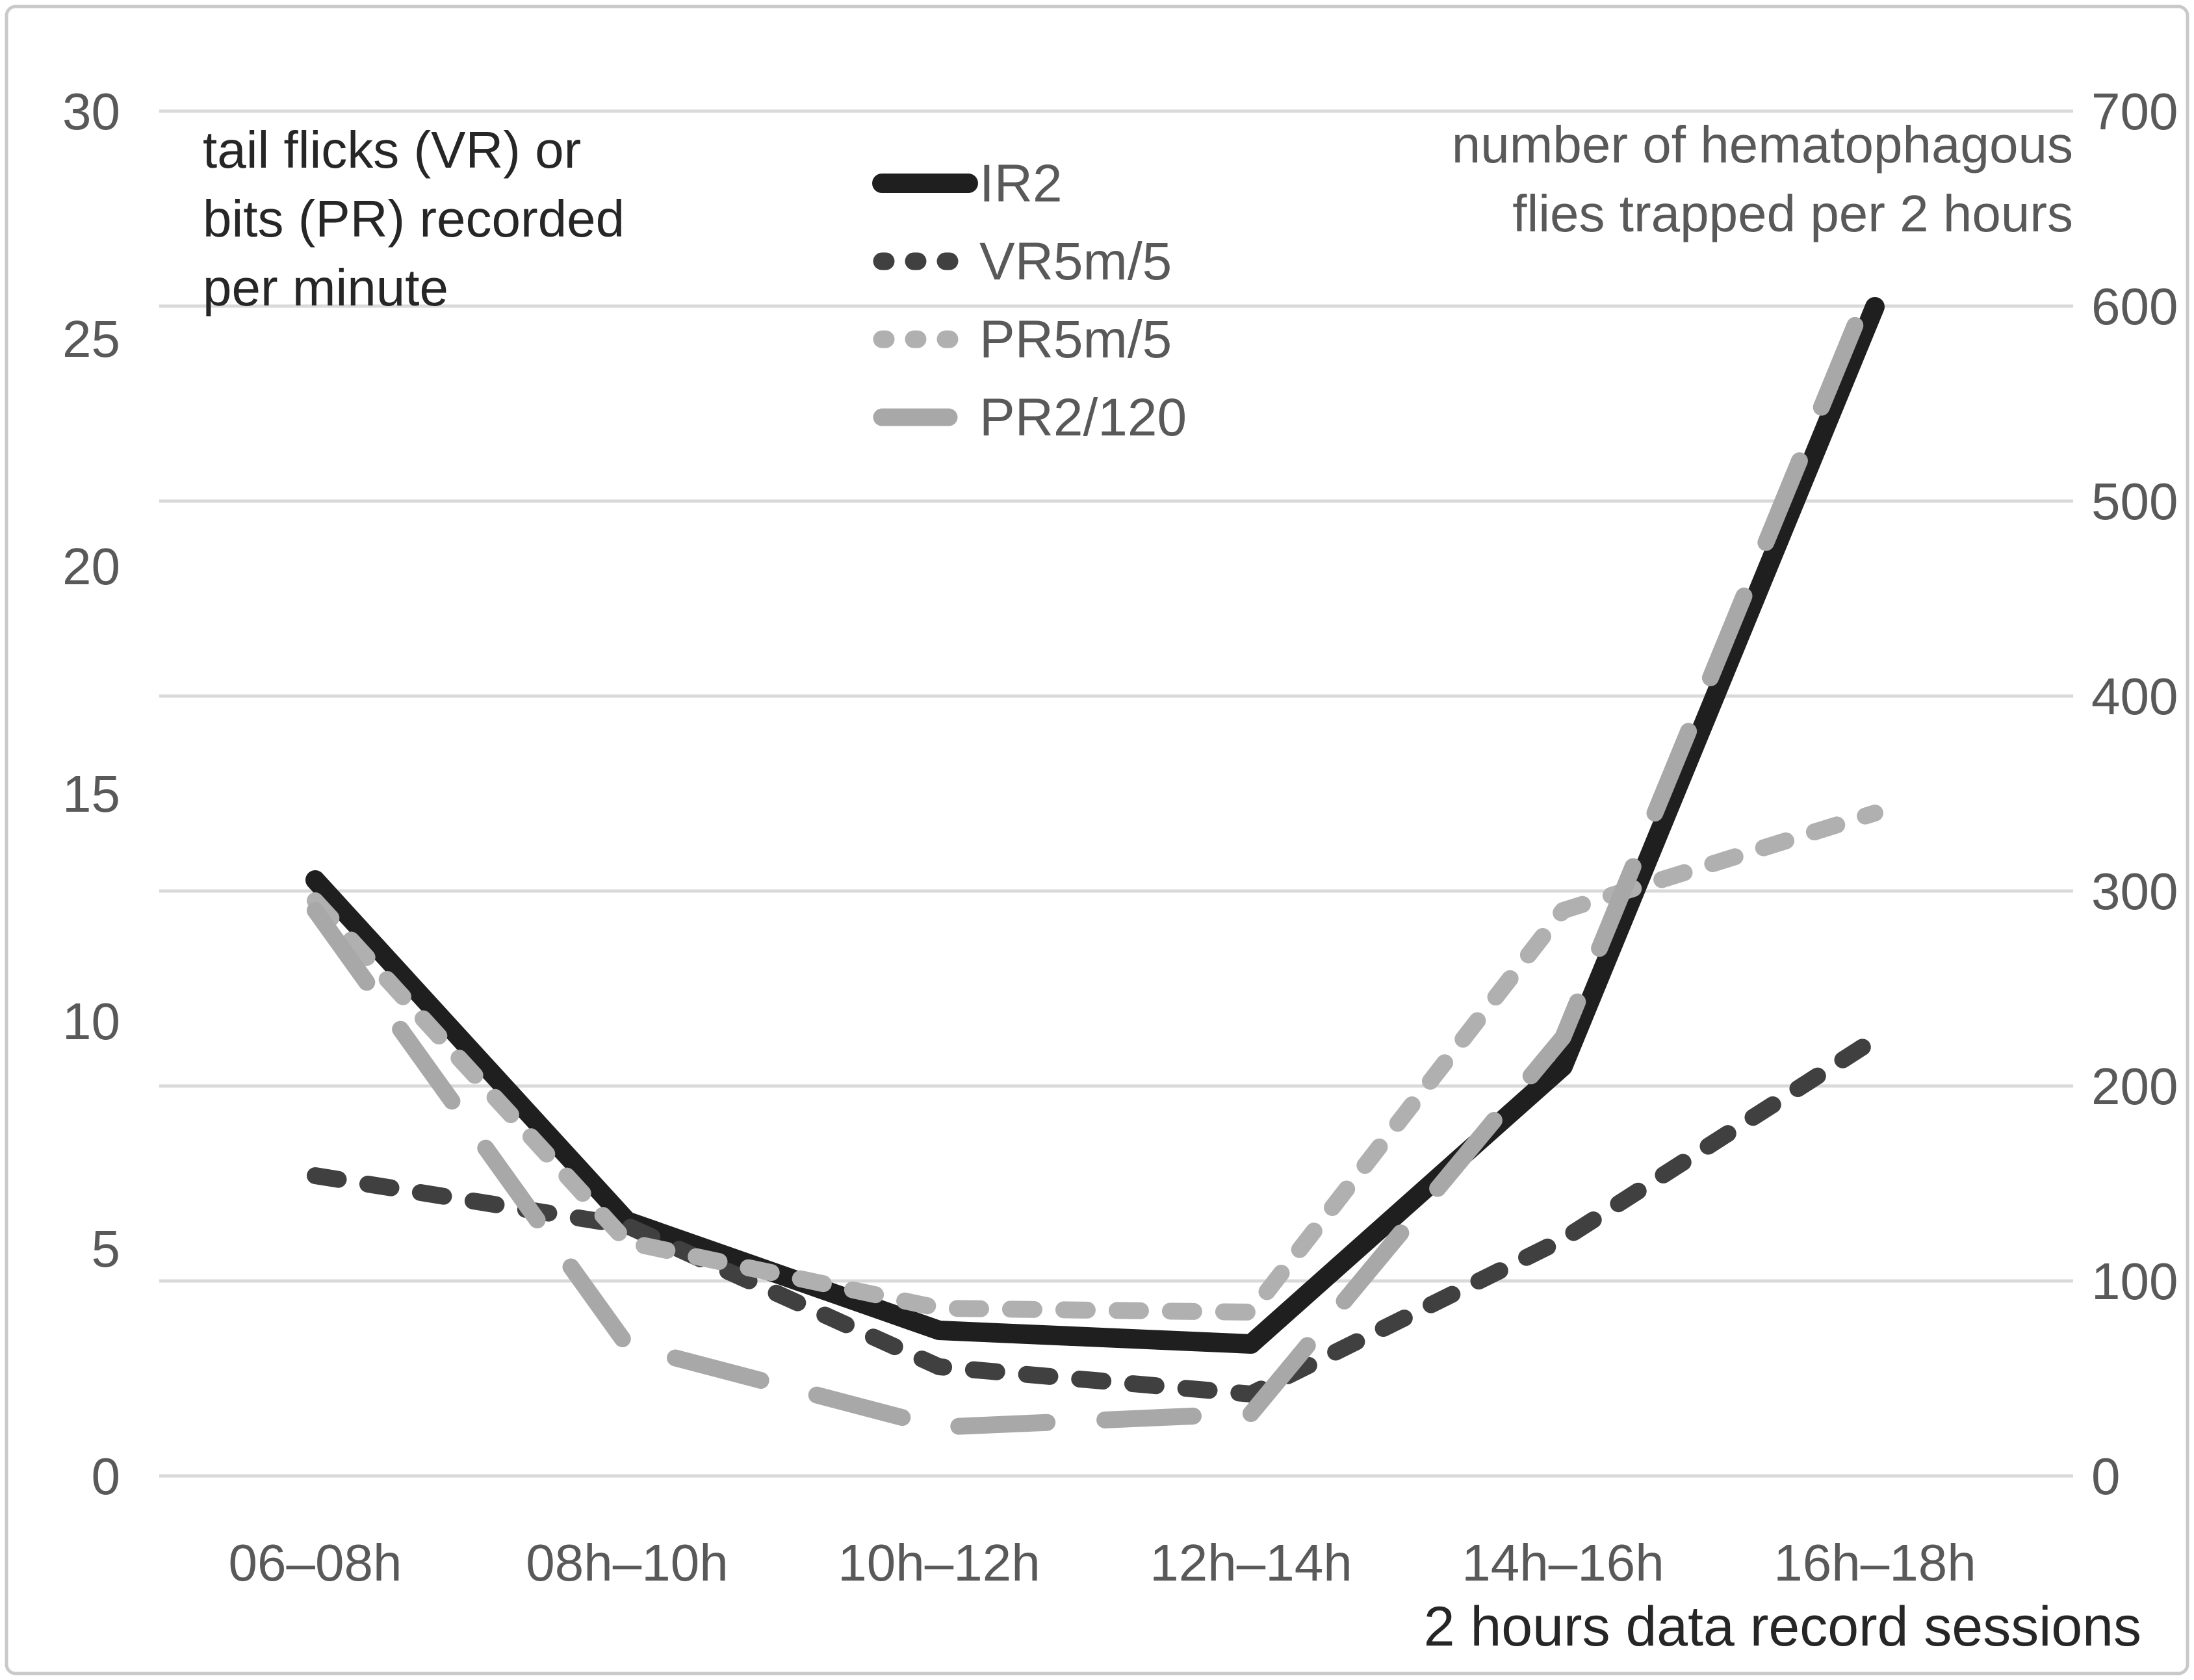 The width and height of the screenshot is (2194, 1680). Describe the element at coordinates (1762, 145) in the screenshot. I see `right-axis-title-line: number of hematophagous` at that location.